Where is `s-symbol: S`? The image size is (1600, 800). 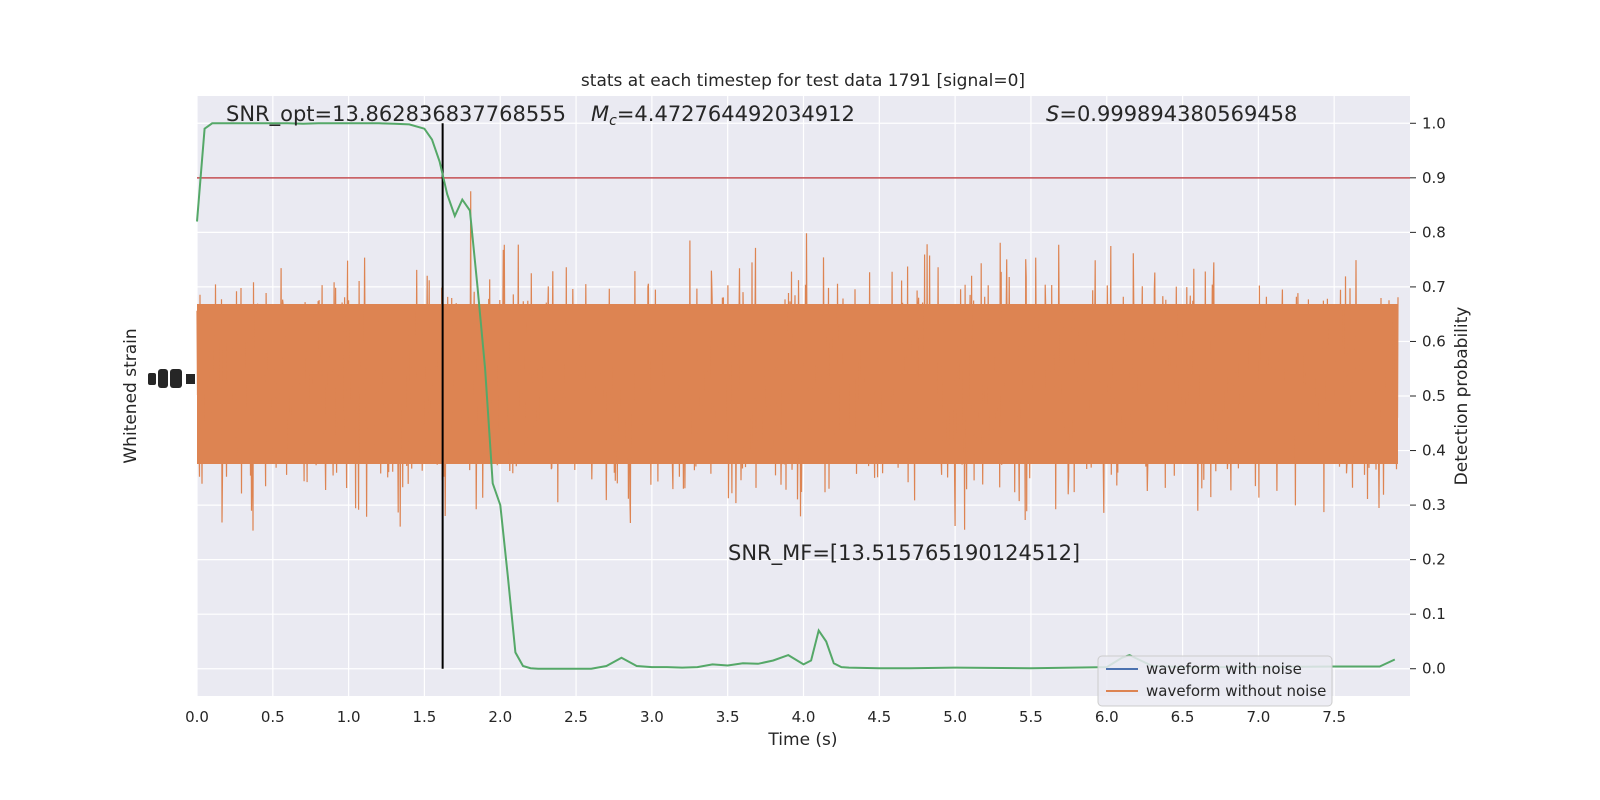 s-symbol: S is located at coordinates (1052, 114).